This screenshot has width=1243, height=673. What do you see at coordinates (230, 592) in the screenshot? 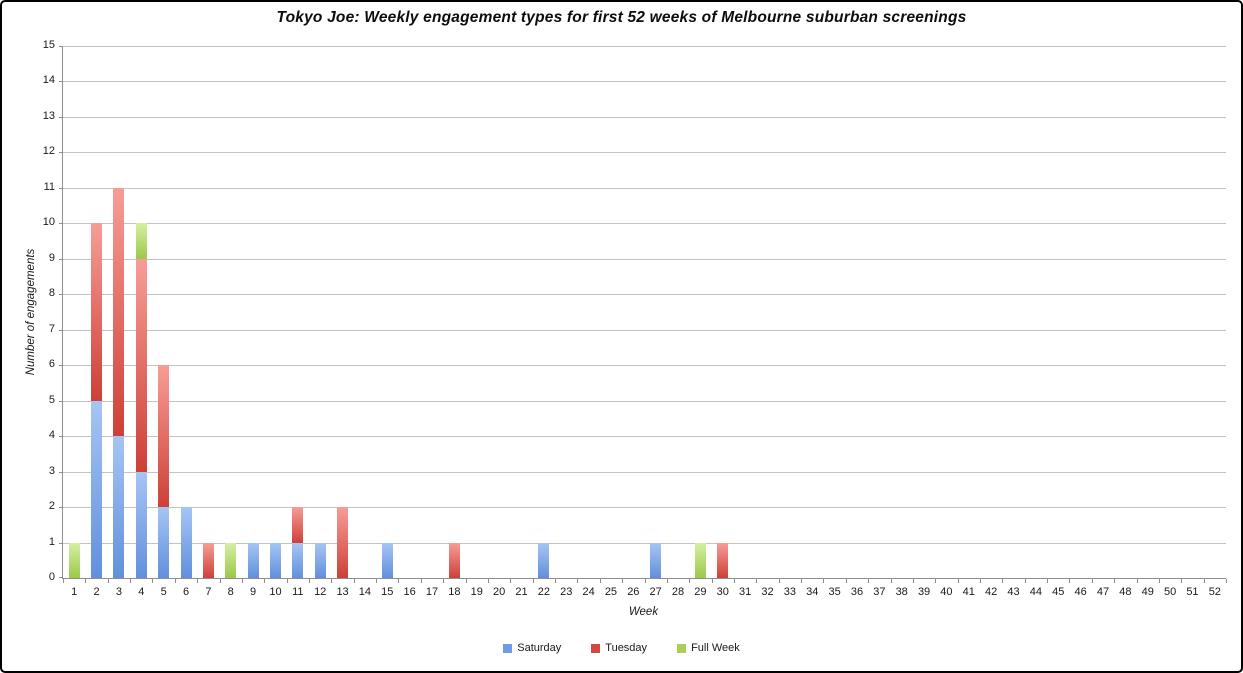
I see `x-tick-label: 8` at bounding box center [230, 592].